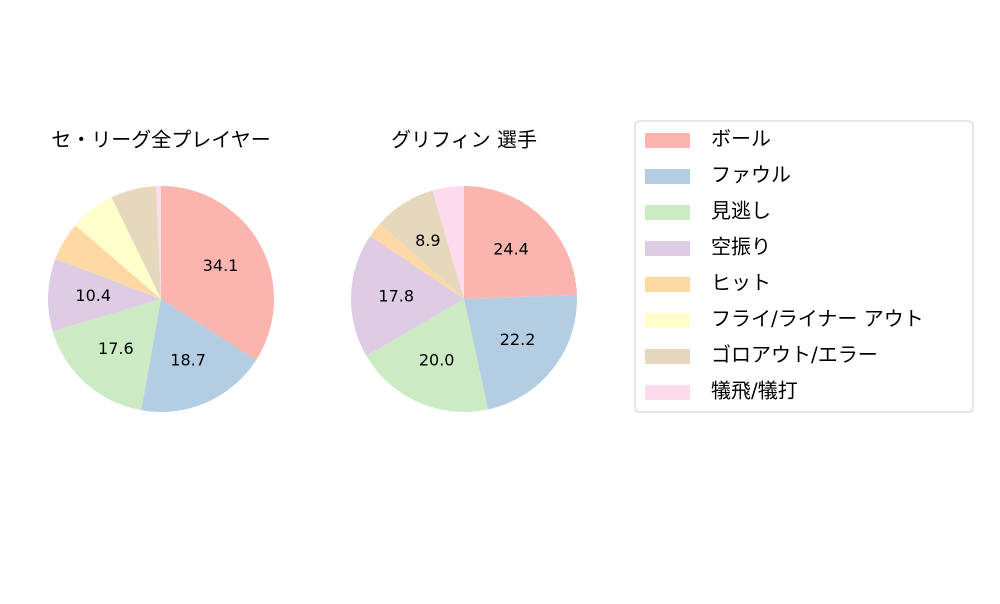  What do you see at coordinates (160, 140) in the screenshot?
I see `chart-title: セ・リーグ全プレイヤー` at bounding box center [160, 140].